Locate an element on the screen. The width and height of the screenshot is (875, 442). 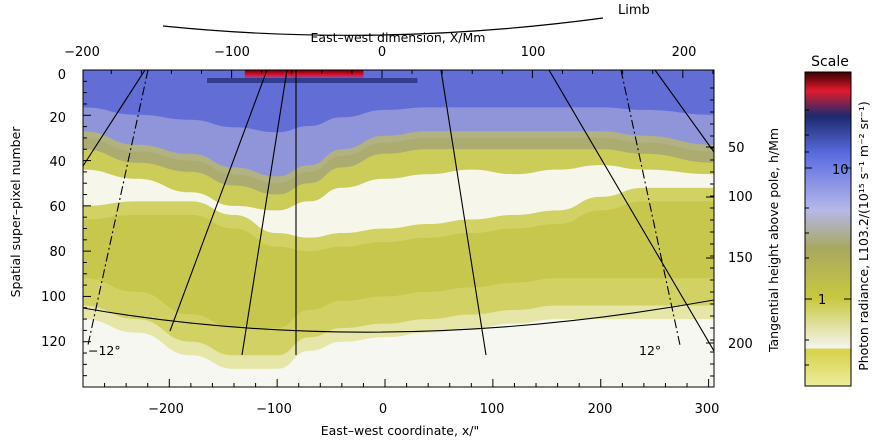
bottom-tick-label: 0 is located at coordinates (383, 409).